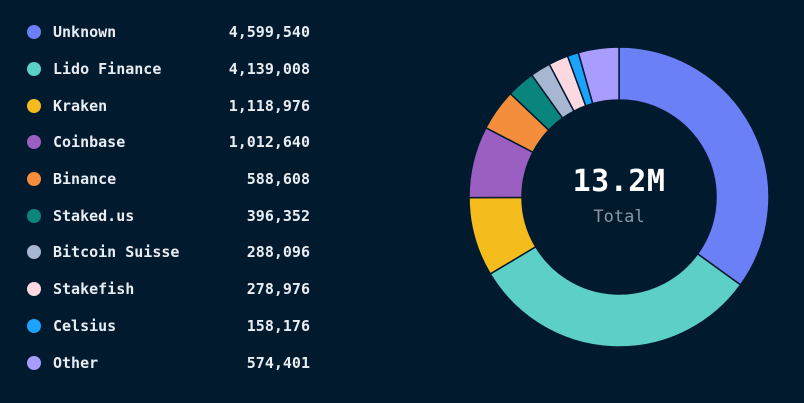 This screenshot has width=804, height=403. What do you see at coordinates (174, 179) in the screenshot?
I see `legend-item: Binance 588,608` at bounding box center [174, 179].